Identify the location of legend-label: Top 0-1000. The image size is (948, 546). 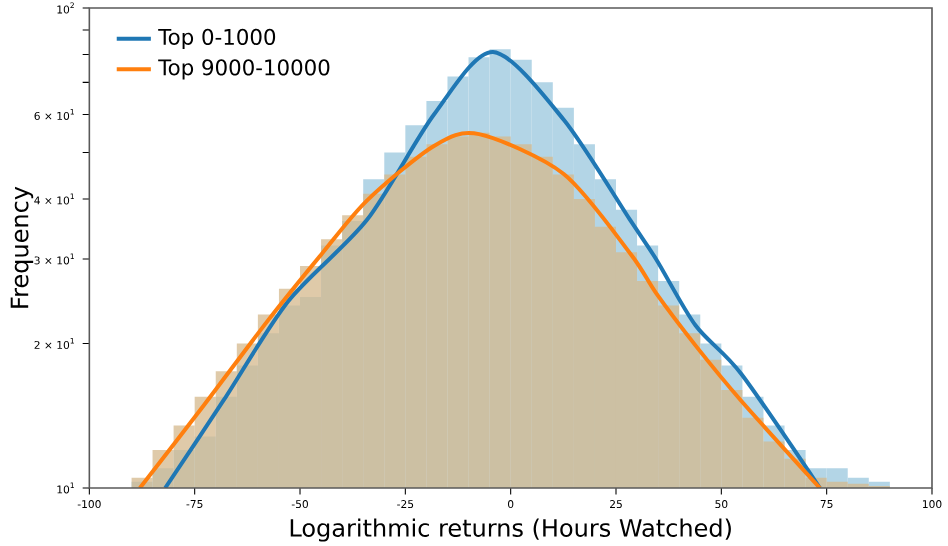
(217, 39).